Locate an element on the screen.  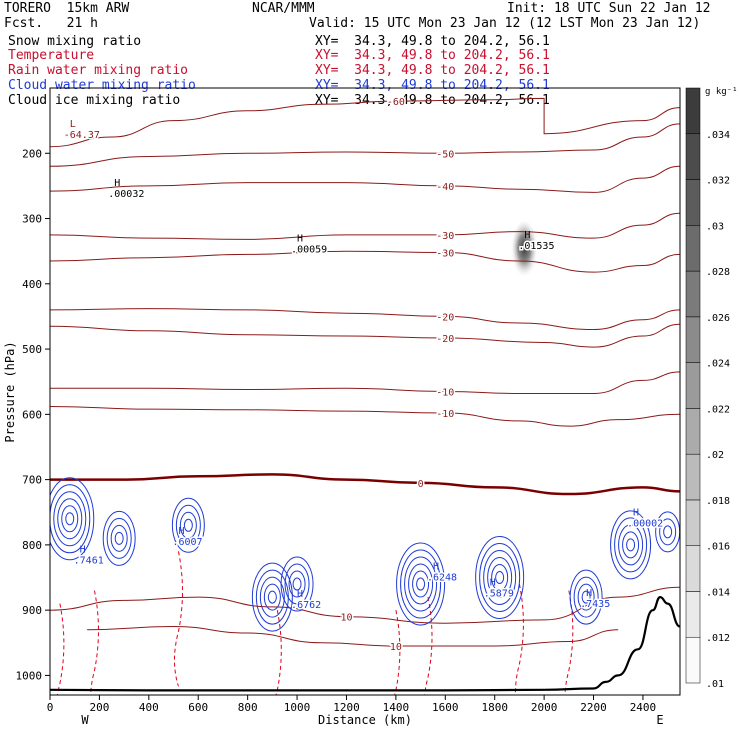
snow-maximum-shading is located at coordinates (524, 251).